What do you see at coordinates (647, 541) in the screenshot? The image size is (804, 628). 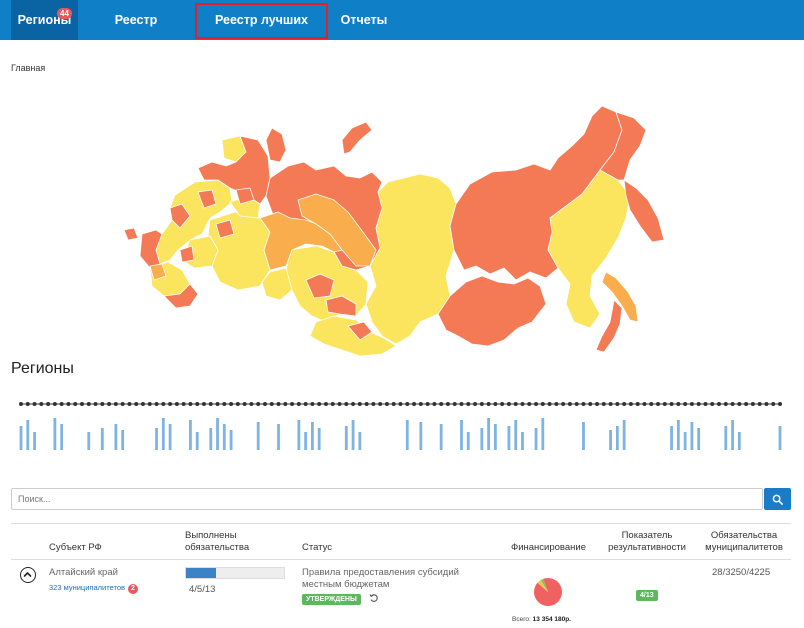 I see `th-indicator: Показатель результативности` at bounding box center [647, 541].